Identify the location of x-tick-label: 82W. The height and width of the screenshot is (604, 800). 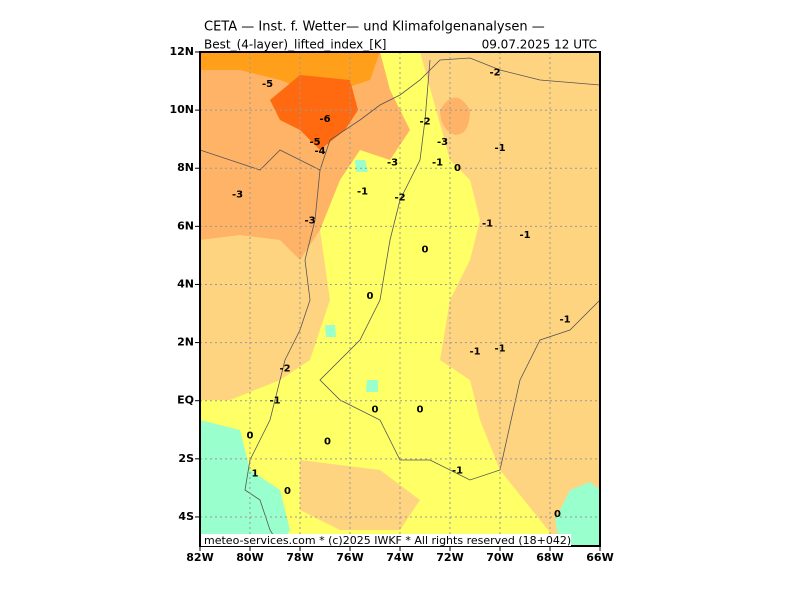
(199, 557).